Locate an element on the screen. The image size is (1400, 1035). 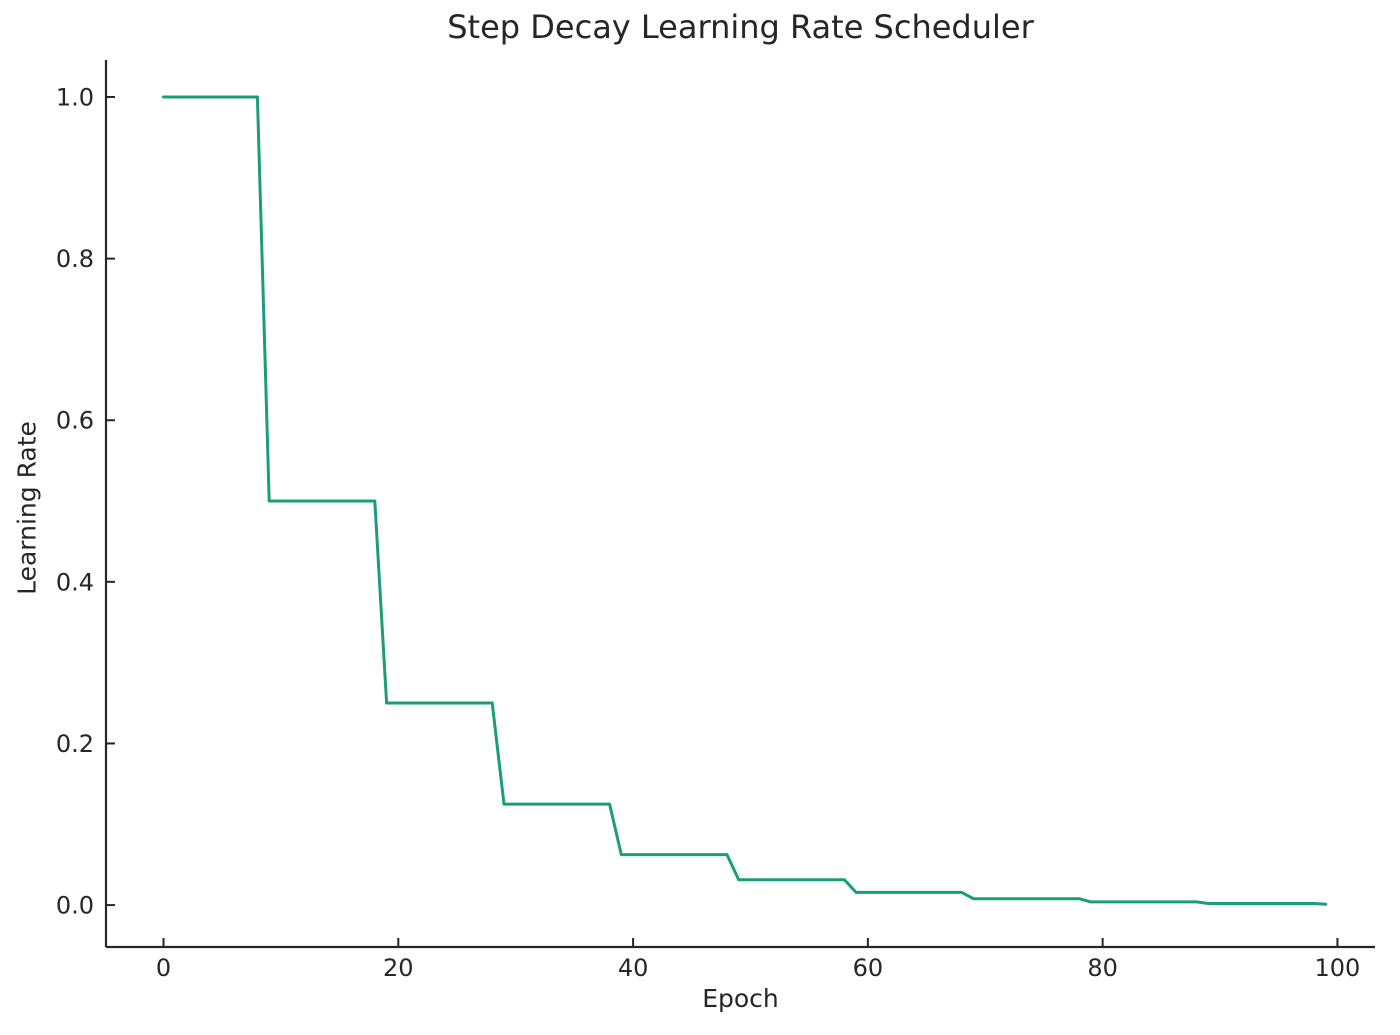
x-tick-label: 0 is located at coordinates (163, 968).